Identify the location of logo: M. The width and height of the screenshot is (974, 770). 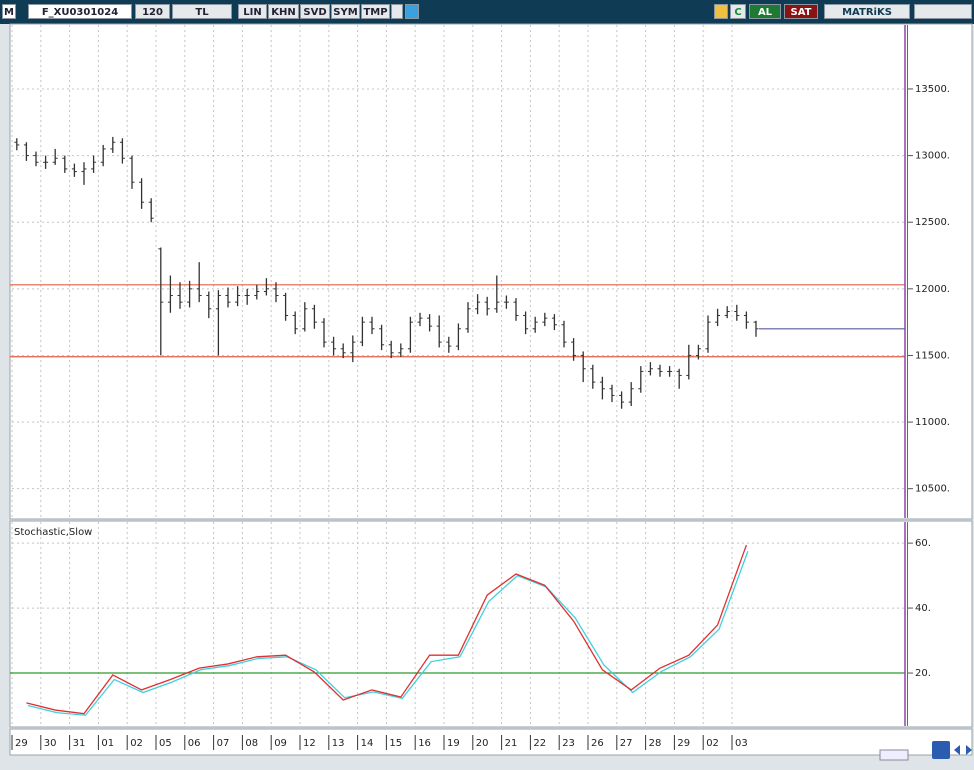
(9, 11).